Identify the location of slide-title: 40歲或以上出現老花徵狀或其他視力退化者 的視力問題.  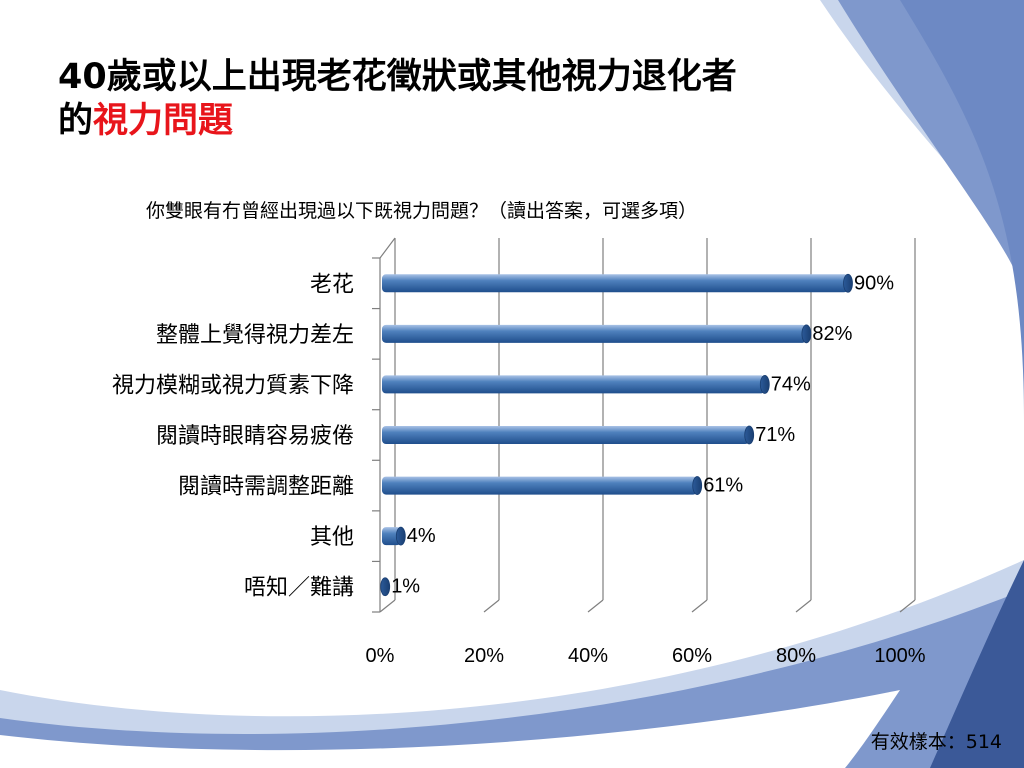
(508, 99).